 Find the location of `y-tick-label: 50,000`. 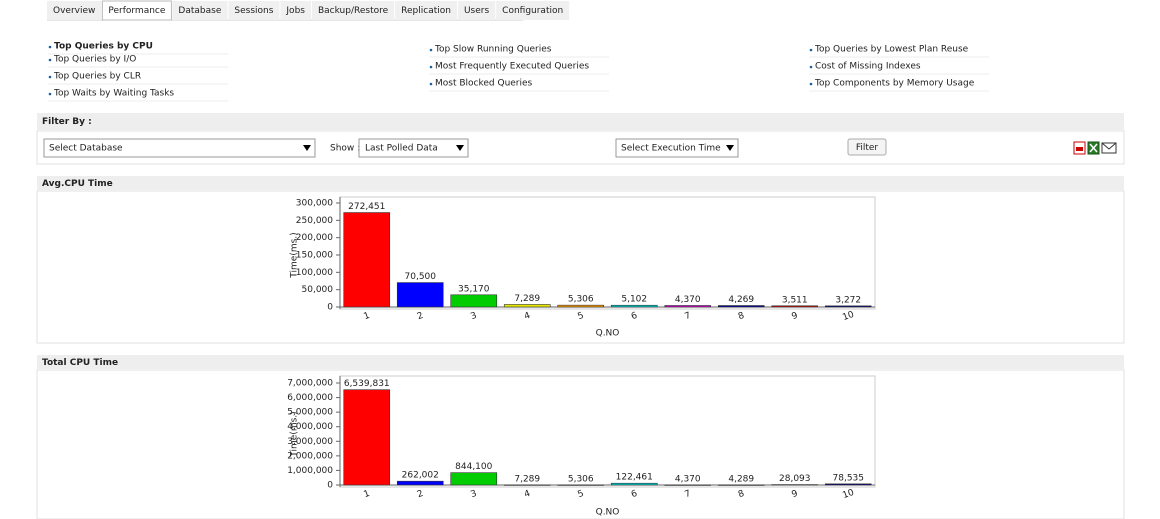

y-tick-label: 50,000 is located at coordinates (318, 290).